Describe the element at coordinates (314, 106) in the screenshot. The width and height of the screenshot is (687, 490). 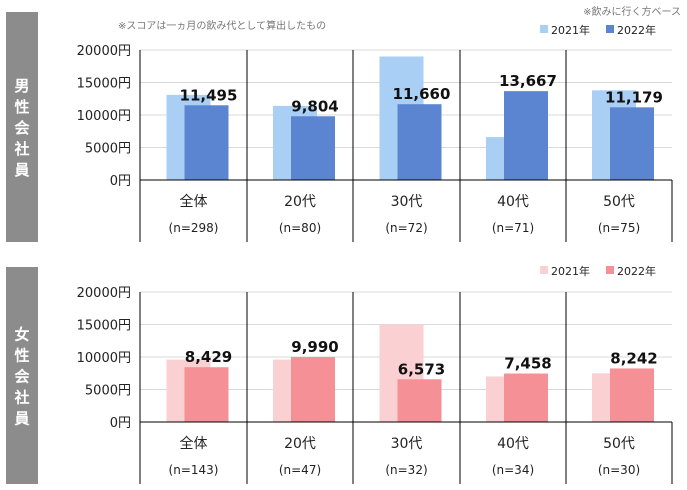
I see `male-data-label: 9,804` at that location.